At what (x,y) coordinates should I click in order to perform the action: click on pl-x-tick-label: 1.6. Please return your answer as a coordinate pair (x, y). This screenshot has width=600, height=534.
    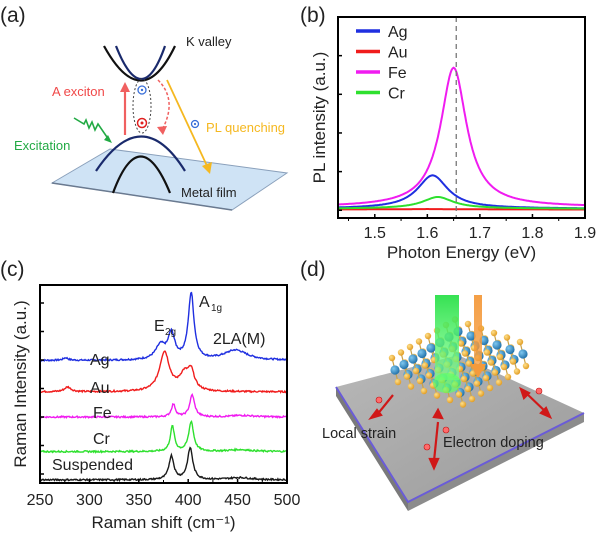
    Looking at the image, I should click on (427, 233).